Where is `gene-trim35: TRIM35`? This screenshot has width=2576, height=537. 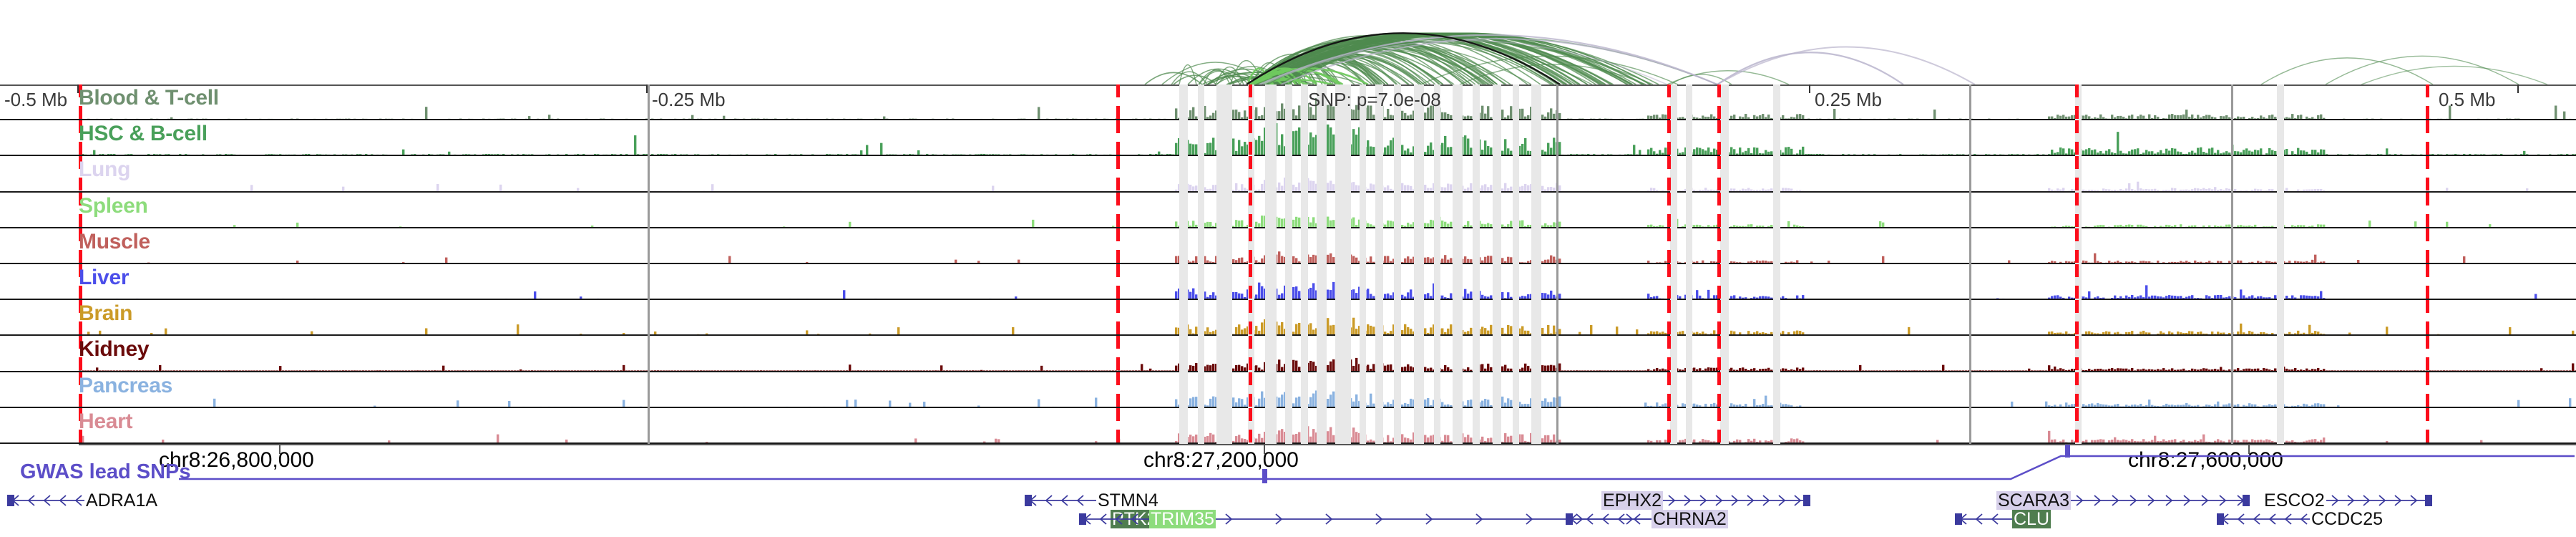 gene-trim35: TRIM35 is located at coordinates (1147, 519).